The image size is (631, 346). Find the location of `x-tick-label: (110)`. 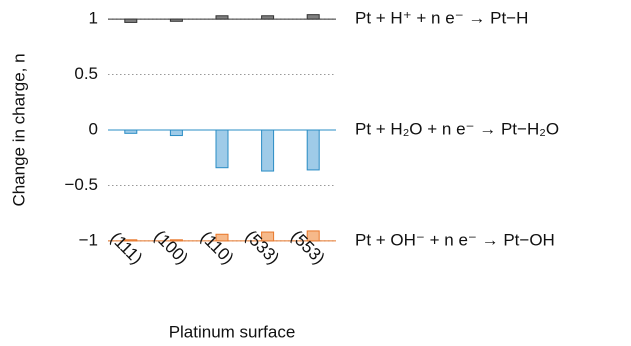

x-tick-label: (110) is located at coordinates (217, 247).